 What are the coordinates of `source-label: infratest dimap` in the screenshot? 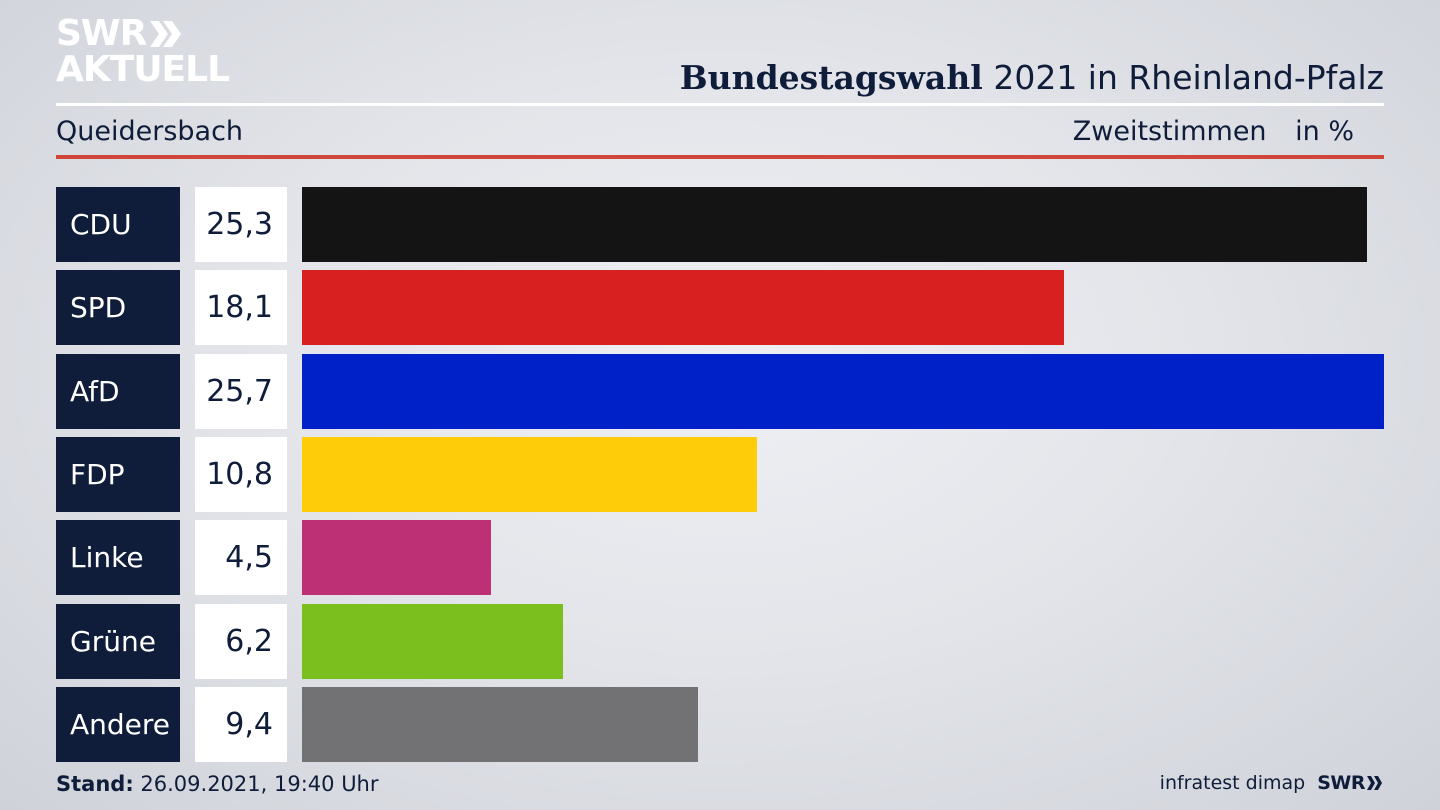 It's located at (1232, 783).